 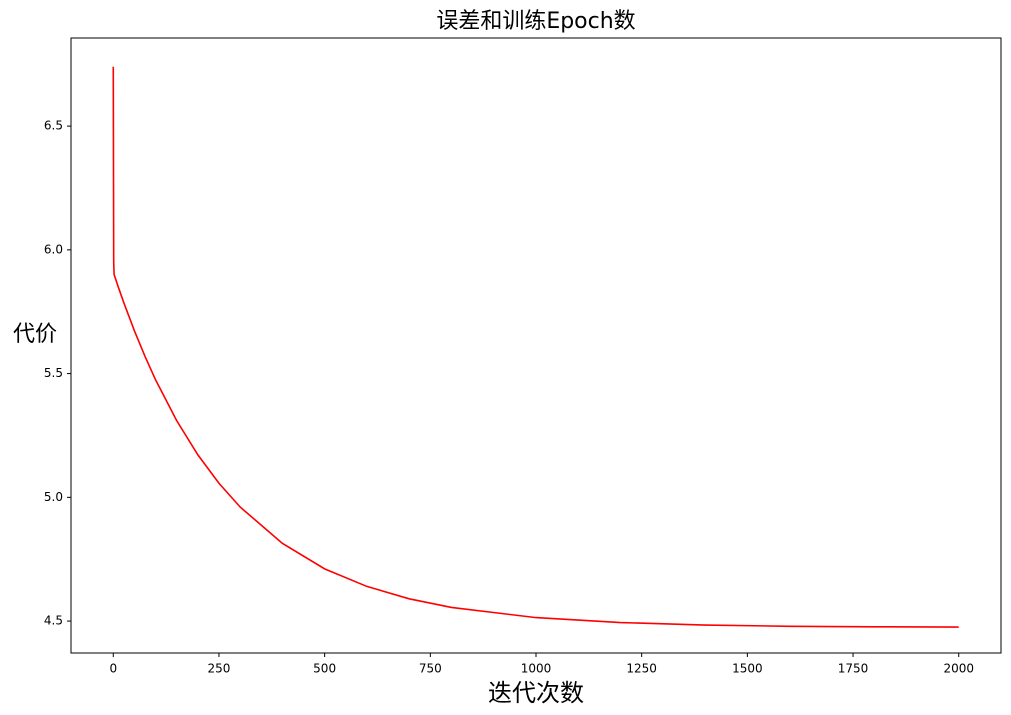 What do you see at coordinates (35, 334) in the screenshot?
I see `y-axis-label: 代价` at bounding box center [35, 334].